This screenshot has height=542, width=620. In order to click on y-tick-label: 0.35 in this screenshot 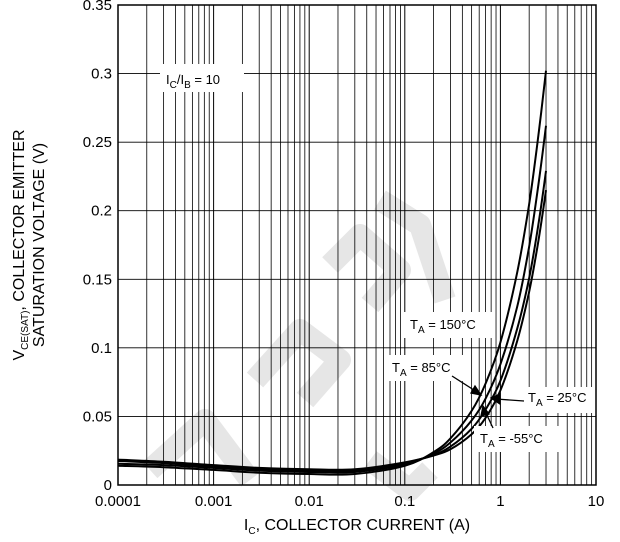, I will do `click(97, 7)`.